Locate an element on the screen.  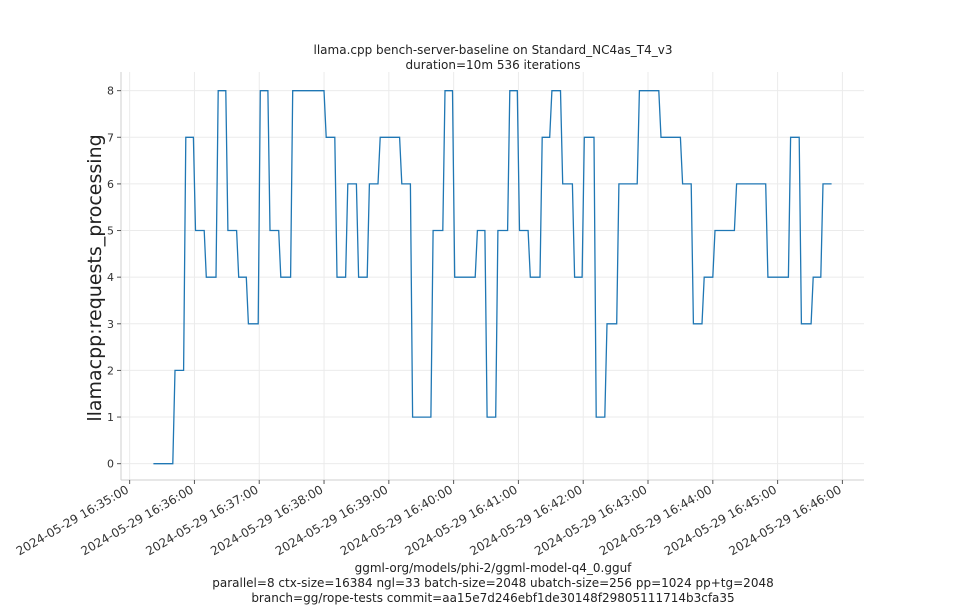
y-tick-label: 1 is located at coordinates (110, 417).